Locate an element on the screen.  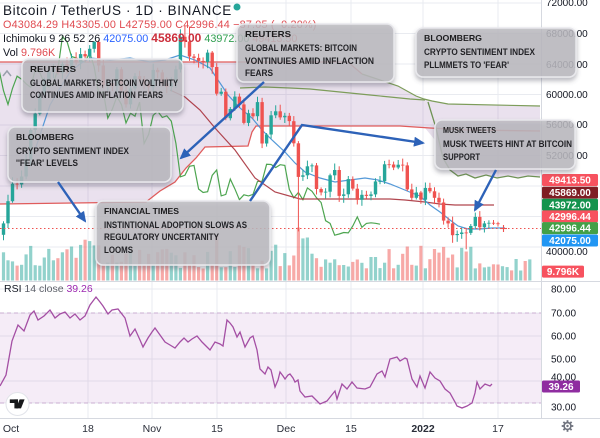
svg-text: SUPPORT is located at coordinates (461, 157).